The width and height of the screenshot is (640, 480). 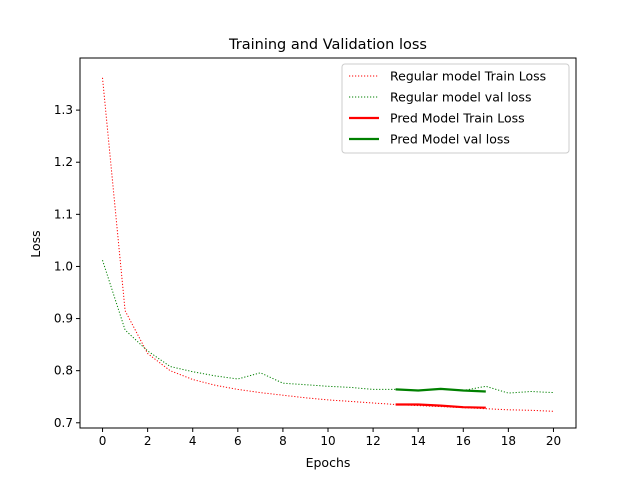 I want to click on y-tick-label: 1.1, so click(x=63, y=214).